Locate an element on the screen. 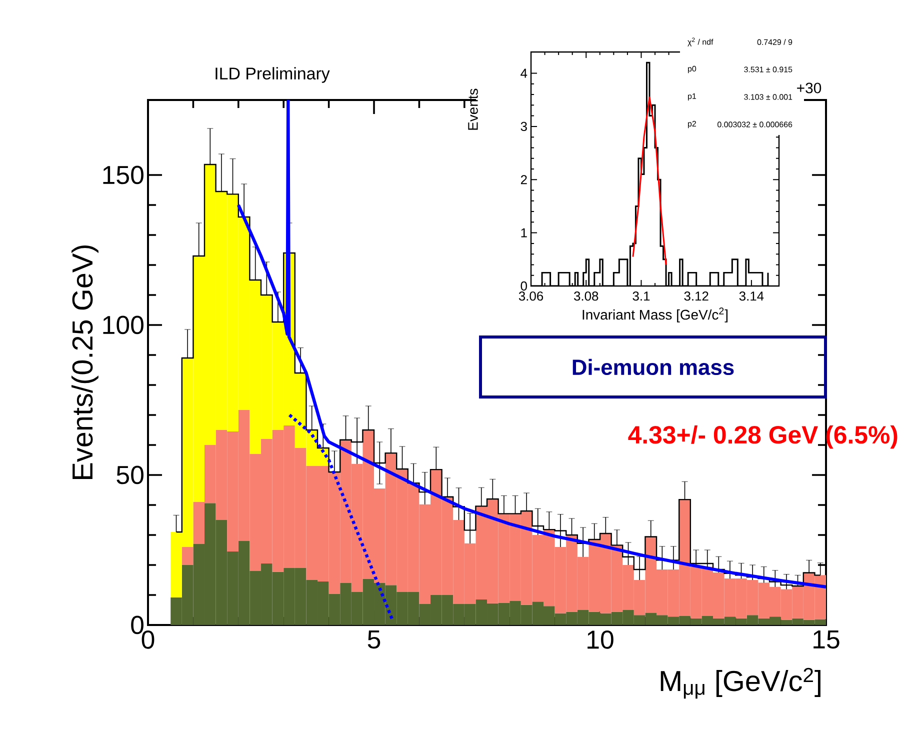 The height and width of the screenshot is (729, 906). x-tick-label: 3.14 is located at coordinates (751, 296).